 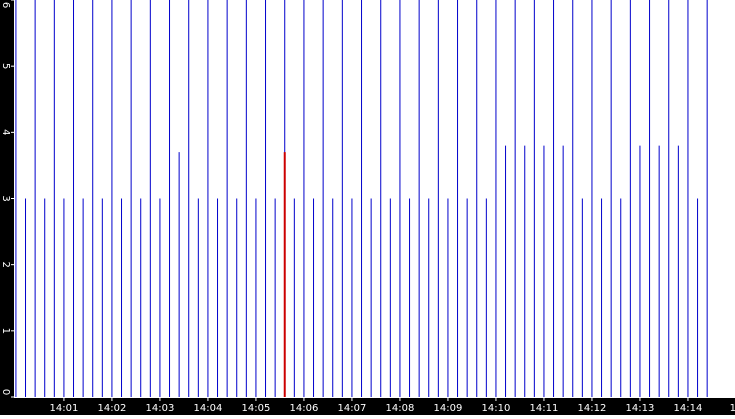 What do you see at coordinates (160, 408) in the screenshot?
I see `x-tick-label: 14:03` at bounding box center [160, 408].